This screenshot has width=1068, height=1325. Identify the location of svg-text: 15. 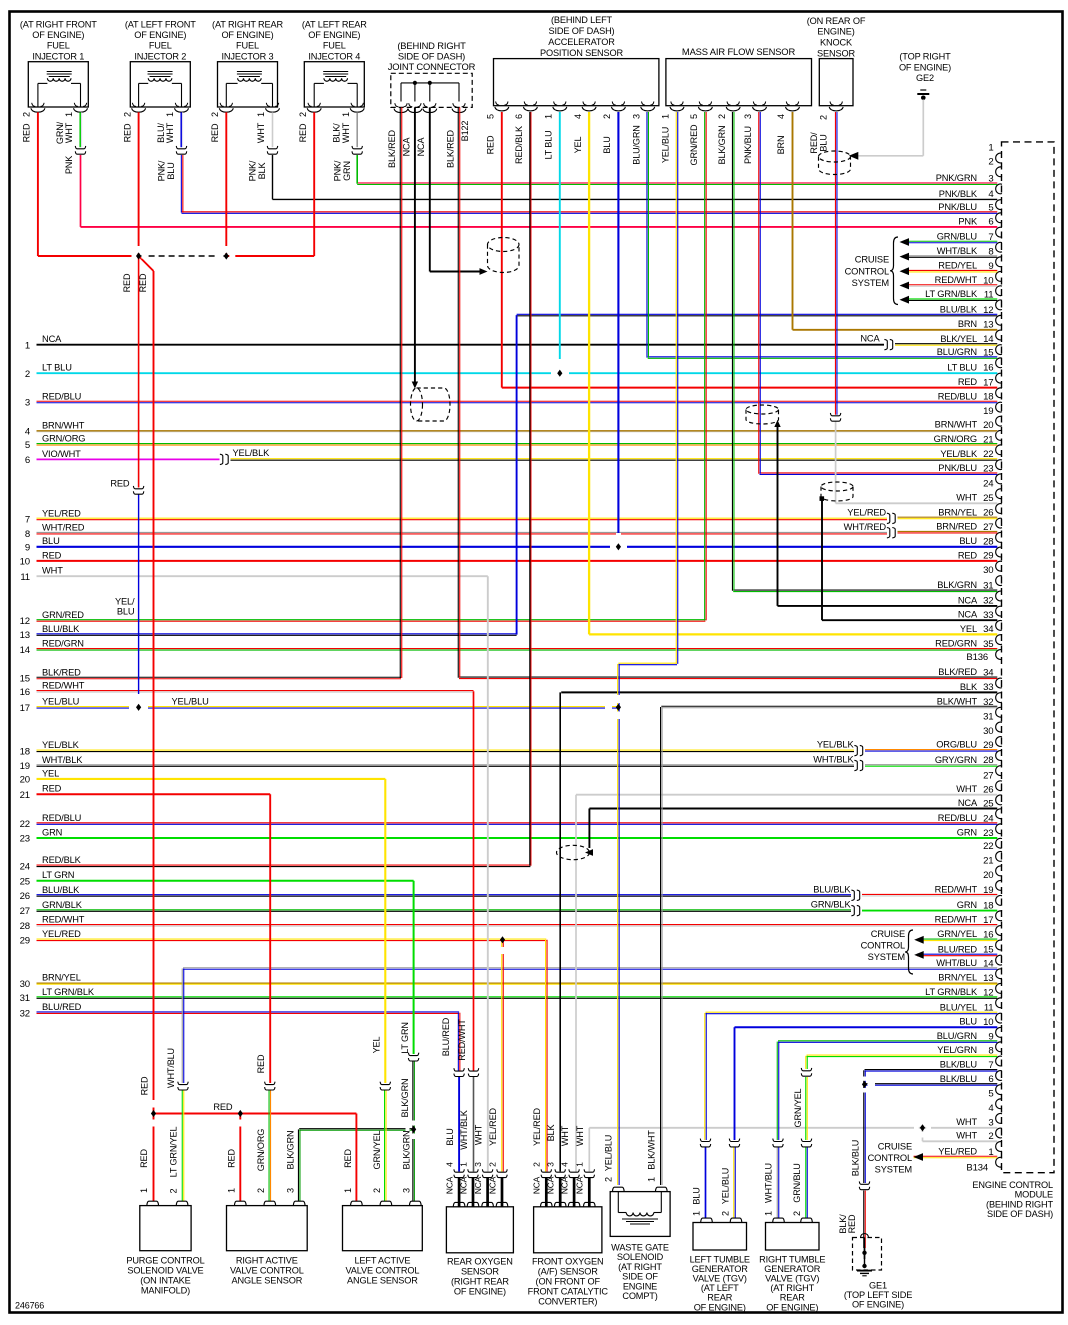
(988, 352).